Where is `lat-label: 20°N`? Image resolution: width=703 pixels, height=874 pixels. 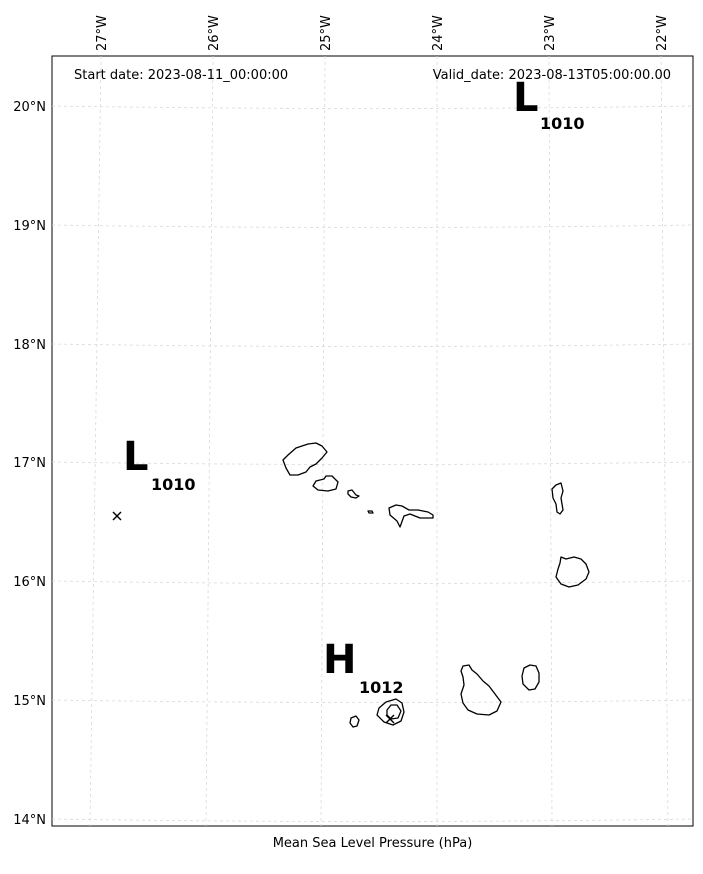
lat-label: 20°N is located at coordinates (29, 107).